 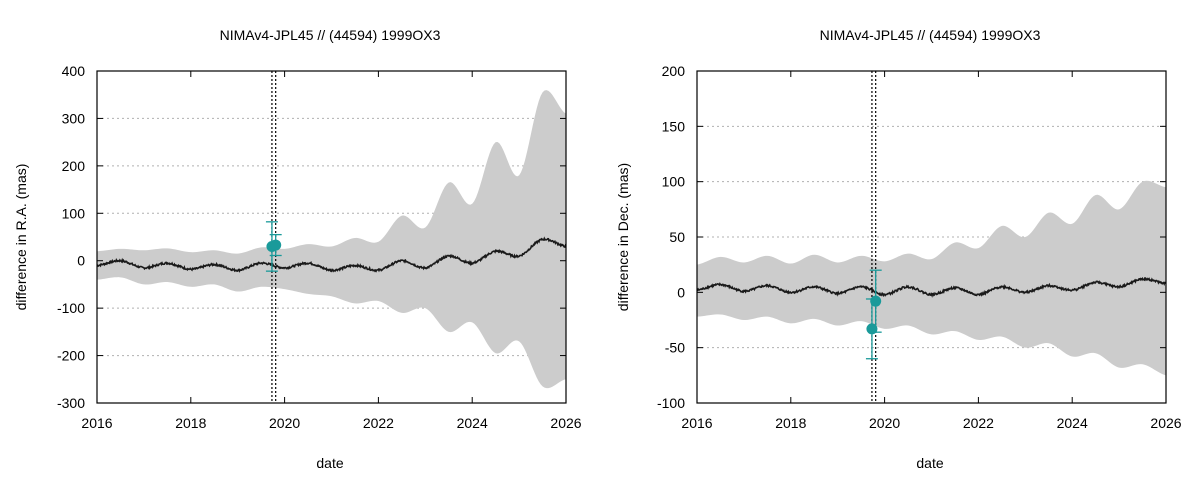 I want to click on ra-y-tick-label: -300, so click(x=71, y=403).